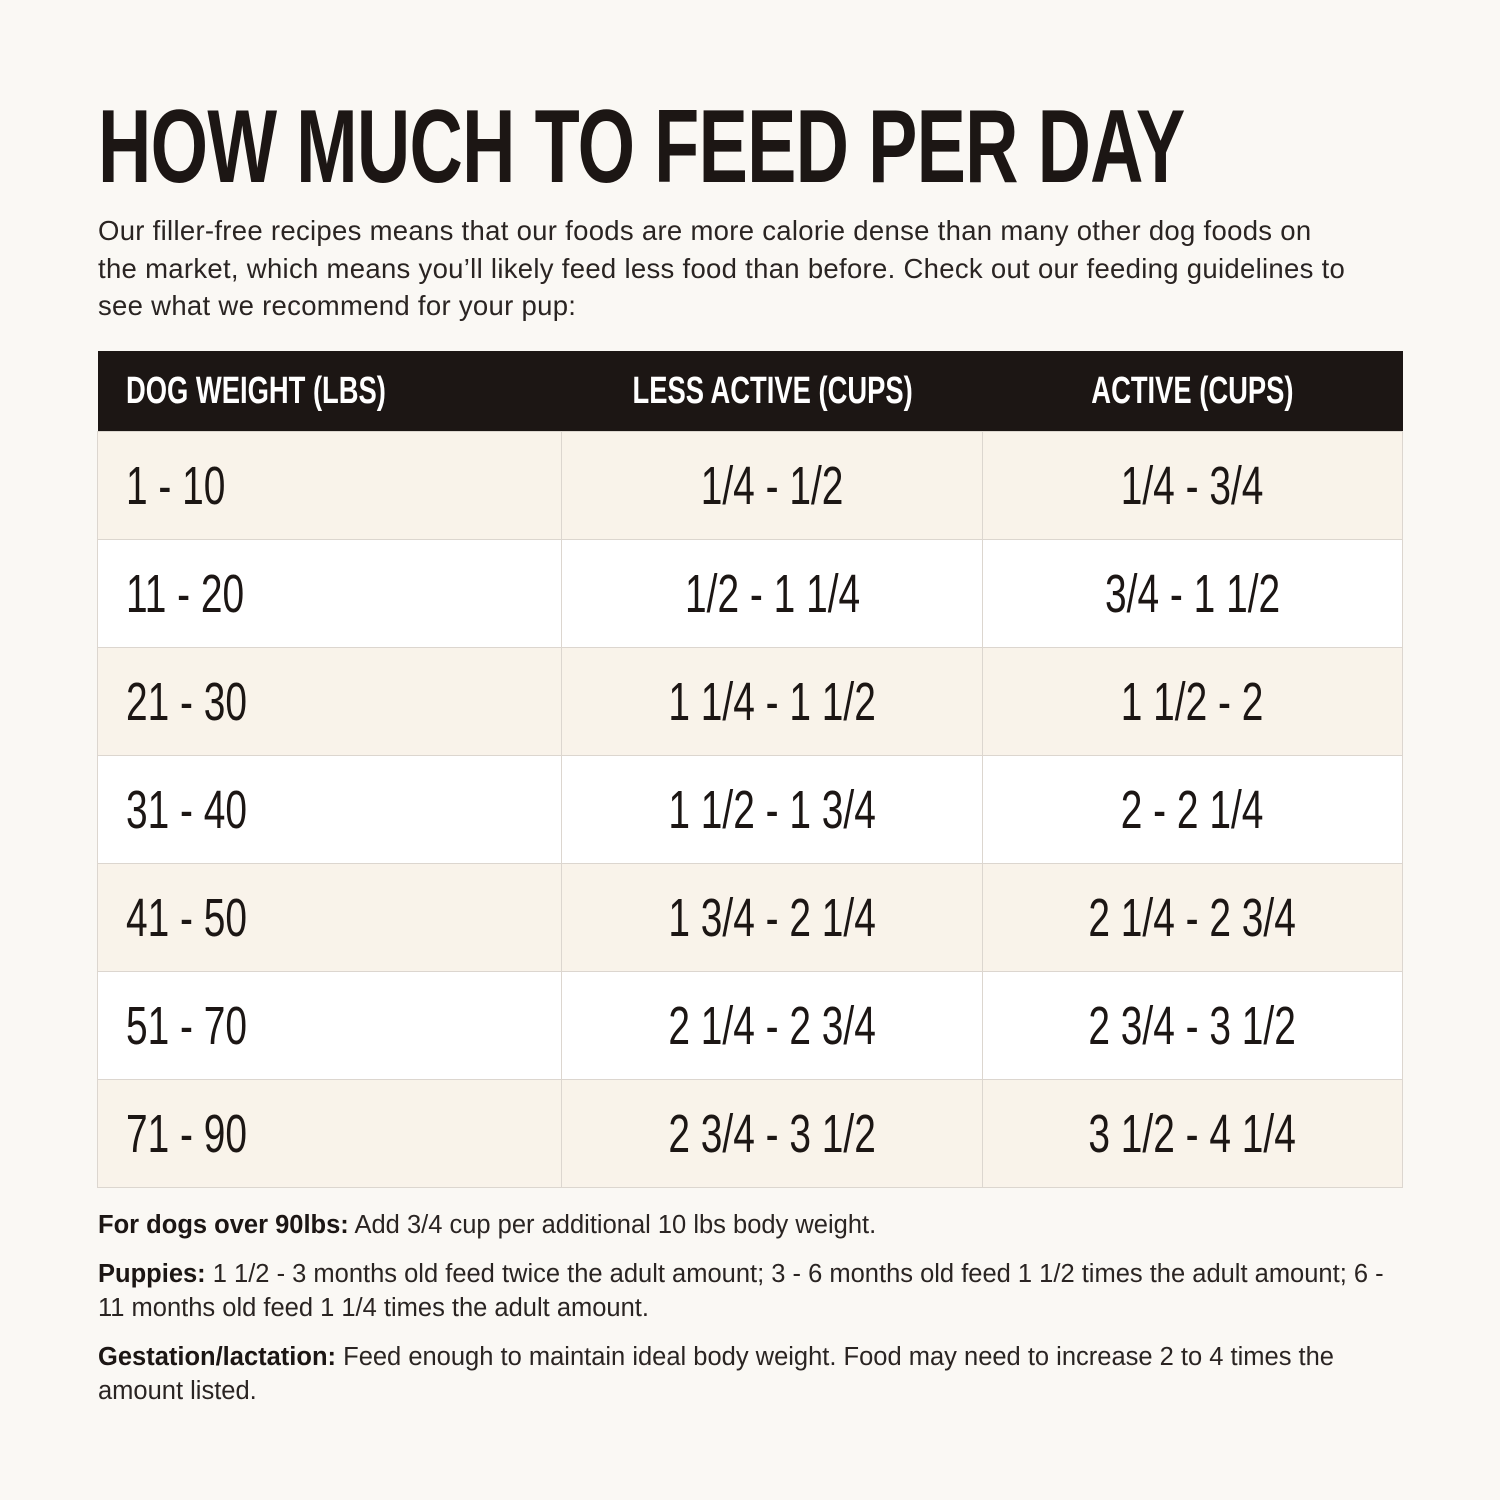 The height and width of the screenshot is (1500, 1500). I want to click on cell-active: 2 - 2 1/4, so click(1192, 809).